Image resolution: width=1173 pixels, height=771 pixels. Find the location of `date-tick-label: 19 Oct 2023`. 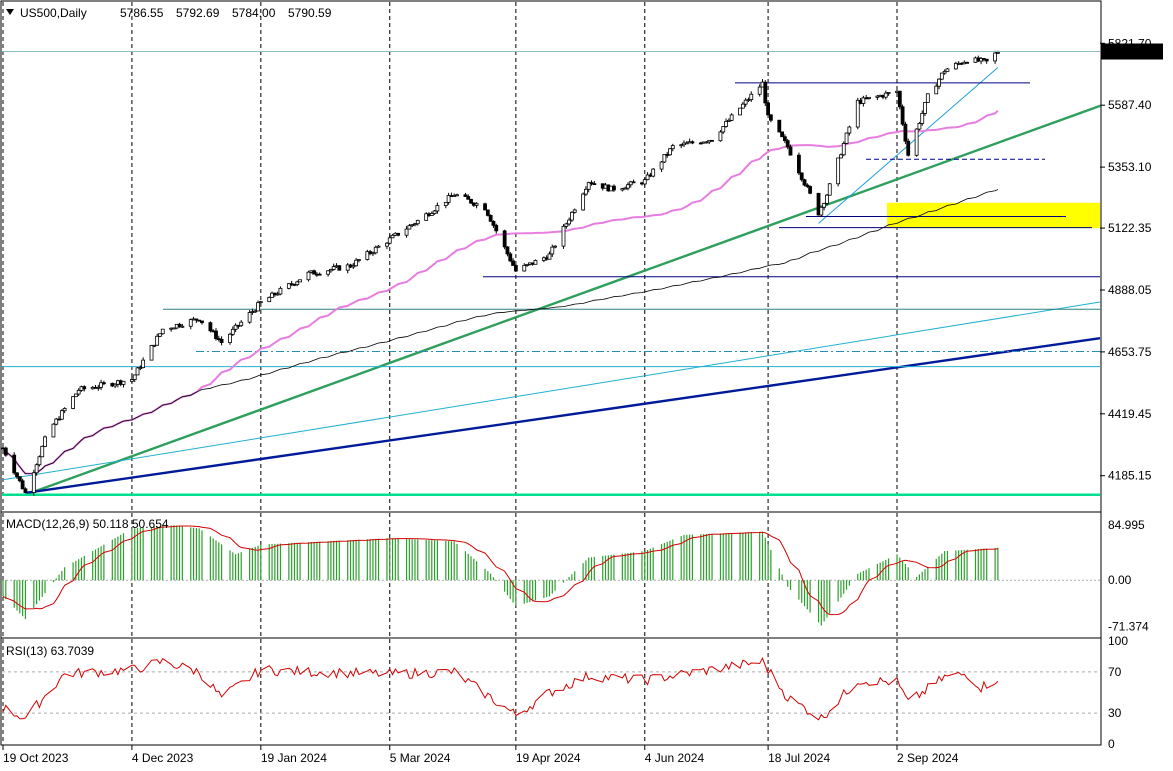

date-tick-label: 19 Oct 2023 is located at coordinates (36, 758).